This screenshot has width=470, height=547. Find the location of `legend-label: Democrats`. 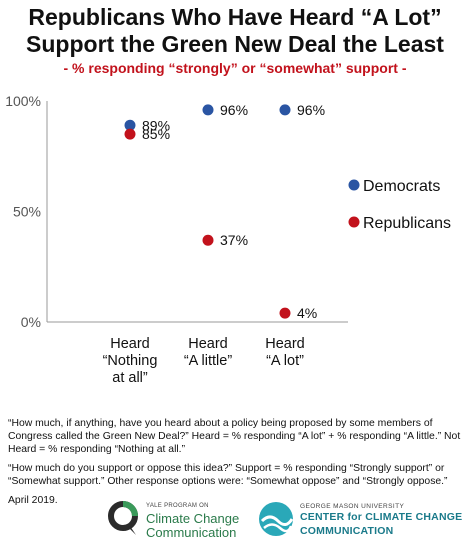

legend-label: Democrats is located at coordinates (401, 186).